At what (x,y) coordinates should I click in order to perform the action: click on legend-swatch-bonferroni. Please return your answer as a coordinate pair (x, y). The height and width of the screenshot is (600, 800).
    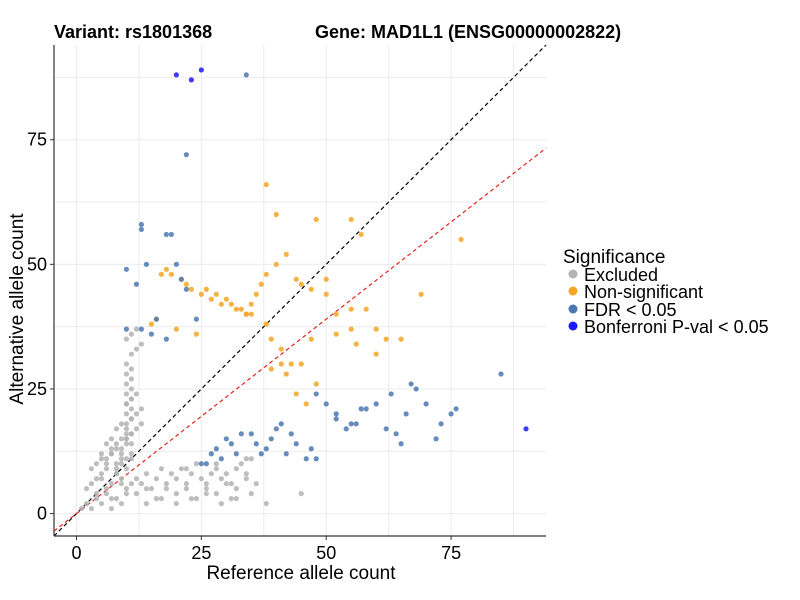
    Looking at the image, I should click on (573, 326).